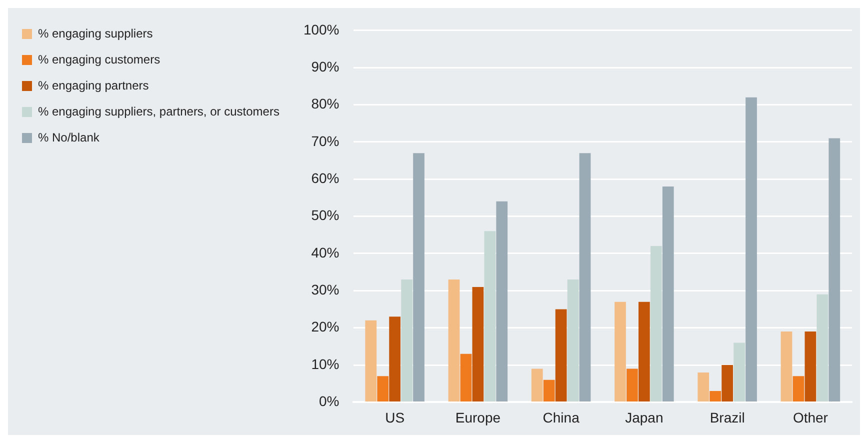 Image resolution: width=868 pixels, height=443 pixels. I want to click on y-tick-label: 20%, so click(325, 326).